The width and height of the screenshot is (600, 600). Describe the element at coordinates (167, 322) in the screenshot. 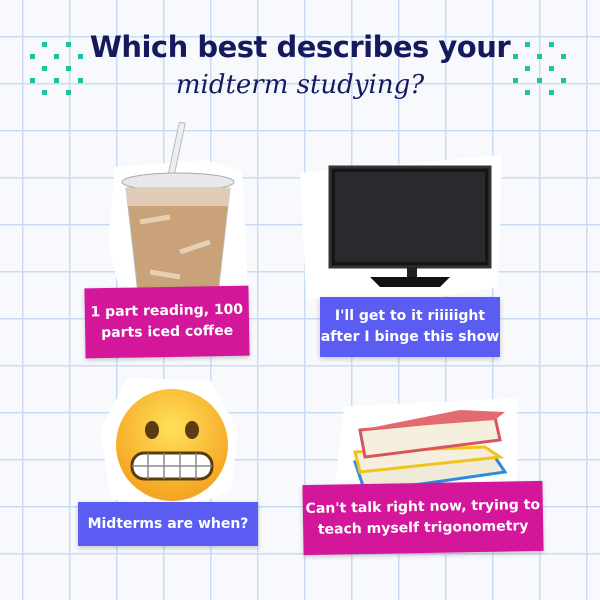

I see `option-label: 1 part reading, 100 parts iced coffee` at that location.